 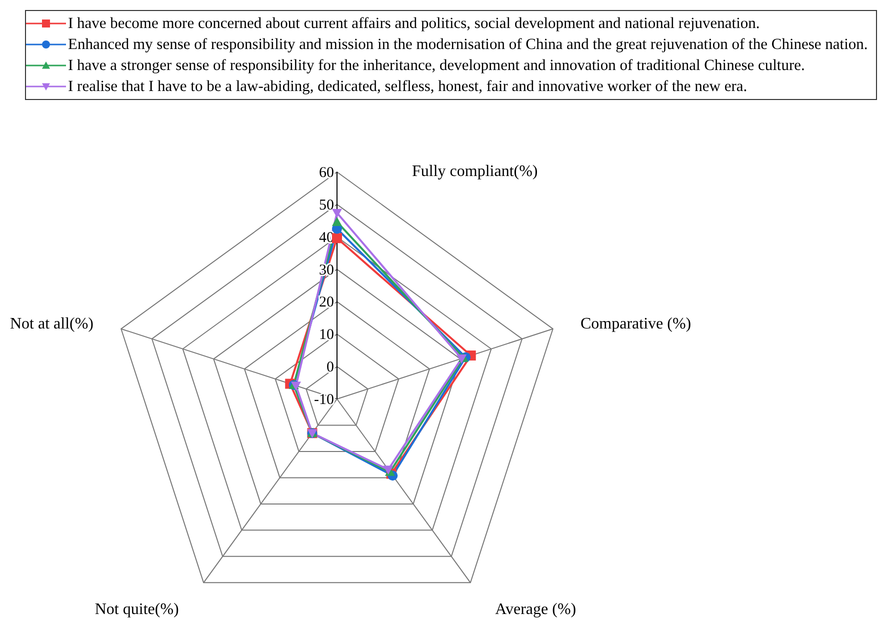 What do you see at coordinates (468, 45) in the screenshot?
I see `legend-label: Enhanced my sense of responsibility and mission in the modernisation of China and the great rejuvenation of the Chinese nation.` at bounding box center [468, 45].